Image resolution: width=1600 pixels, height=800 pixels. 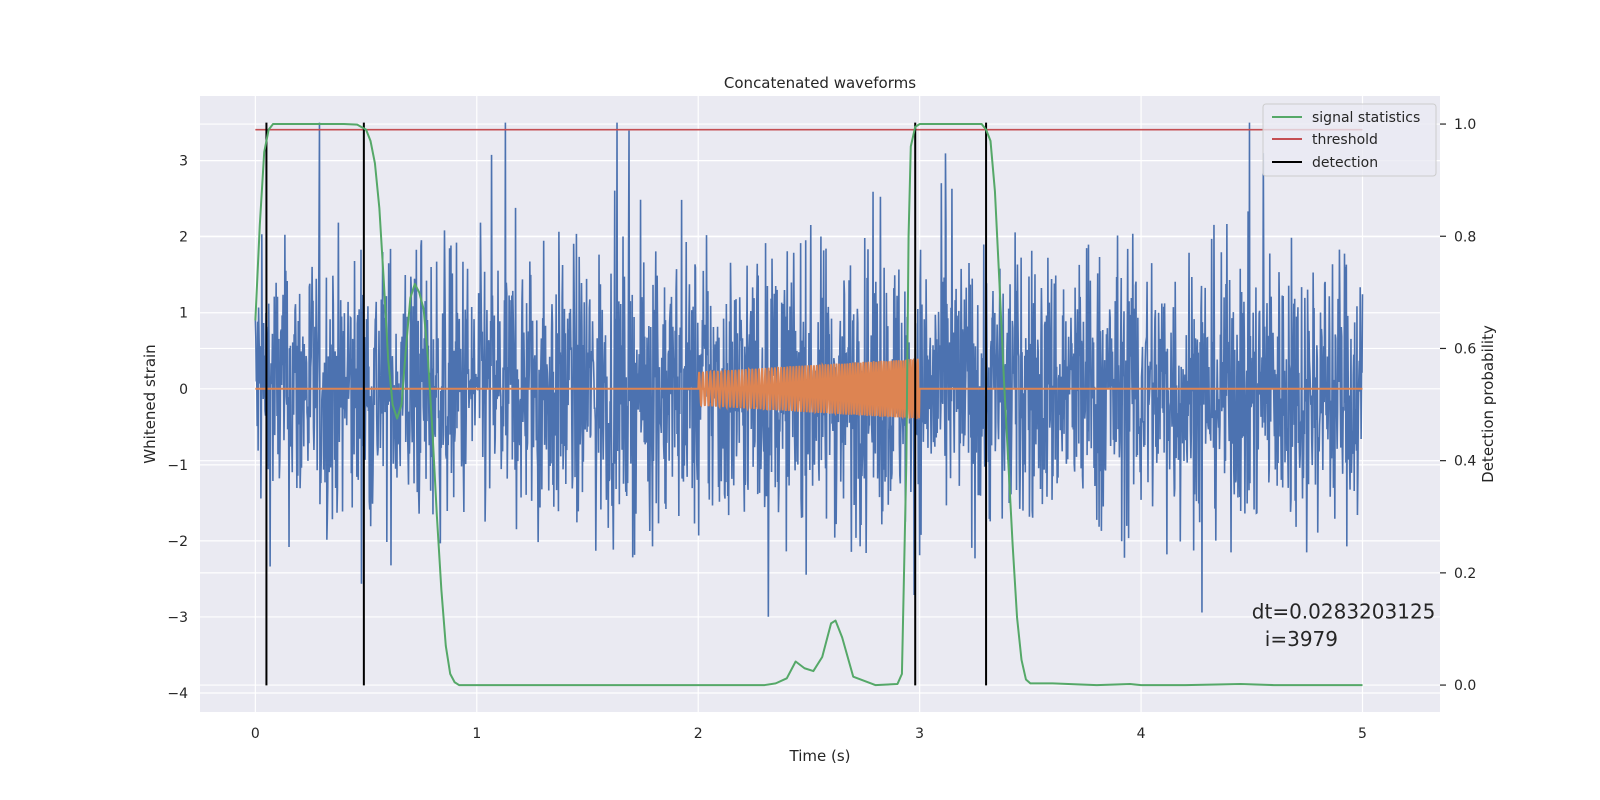 I want to click on annotations: dt=0.0283203125 i=3979, so click(x=1344, y=624).